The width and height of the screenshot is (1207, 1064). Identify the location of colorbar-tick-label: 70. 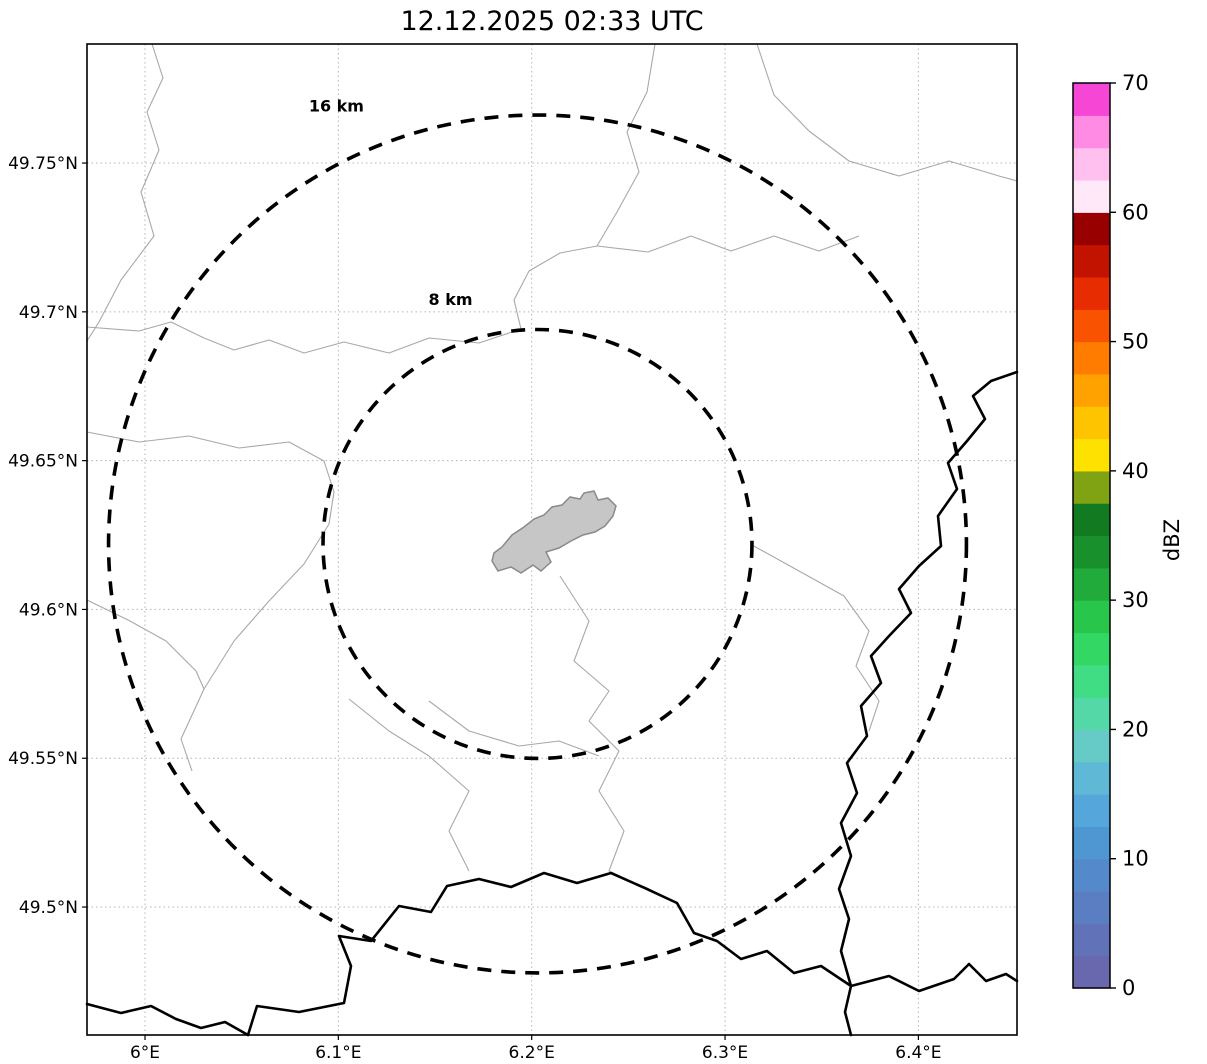
(1135, 83).